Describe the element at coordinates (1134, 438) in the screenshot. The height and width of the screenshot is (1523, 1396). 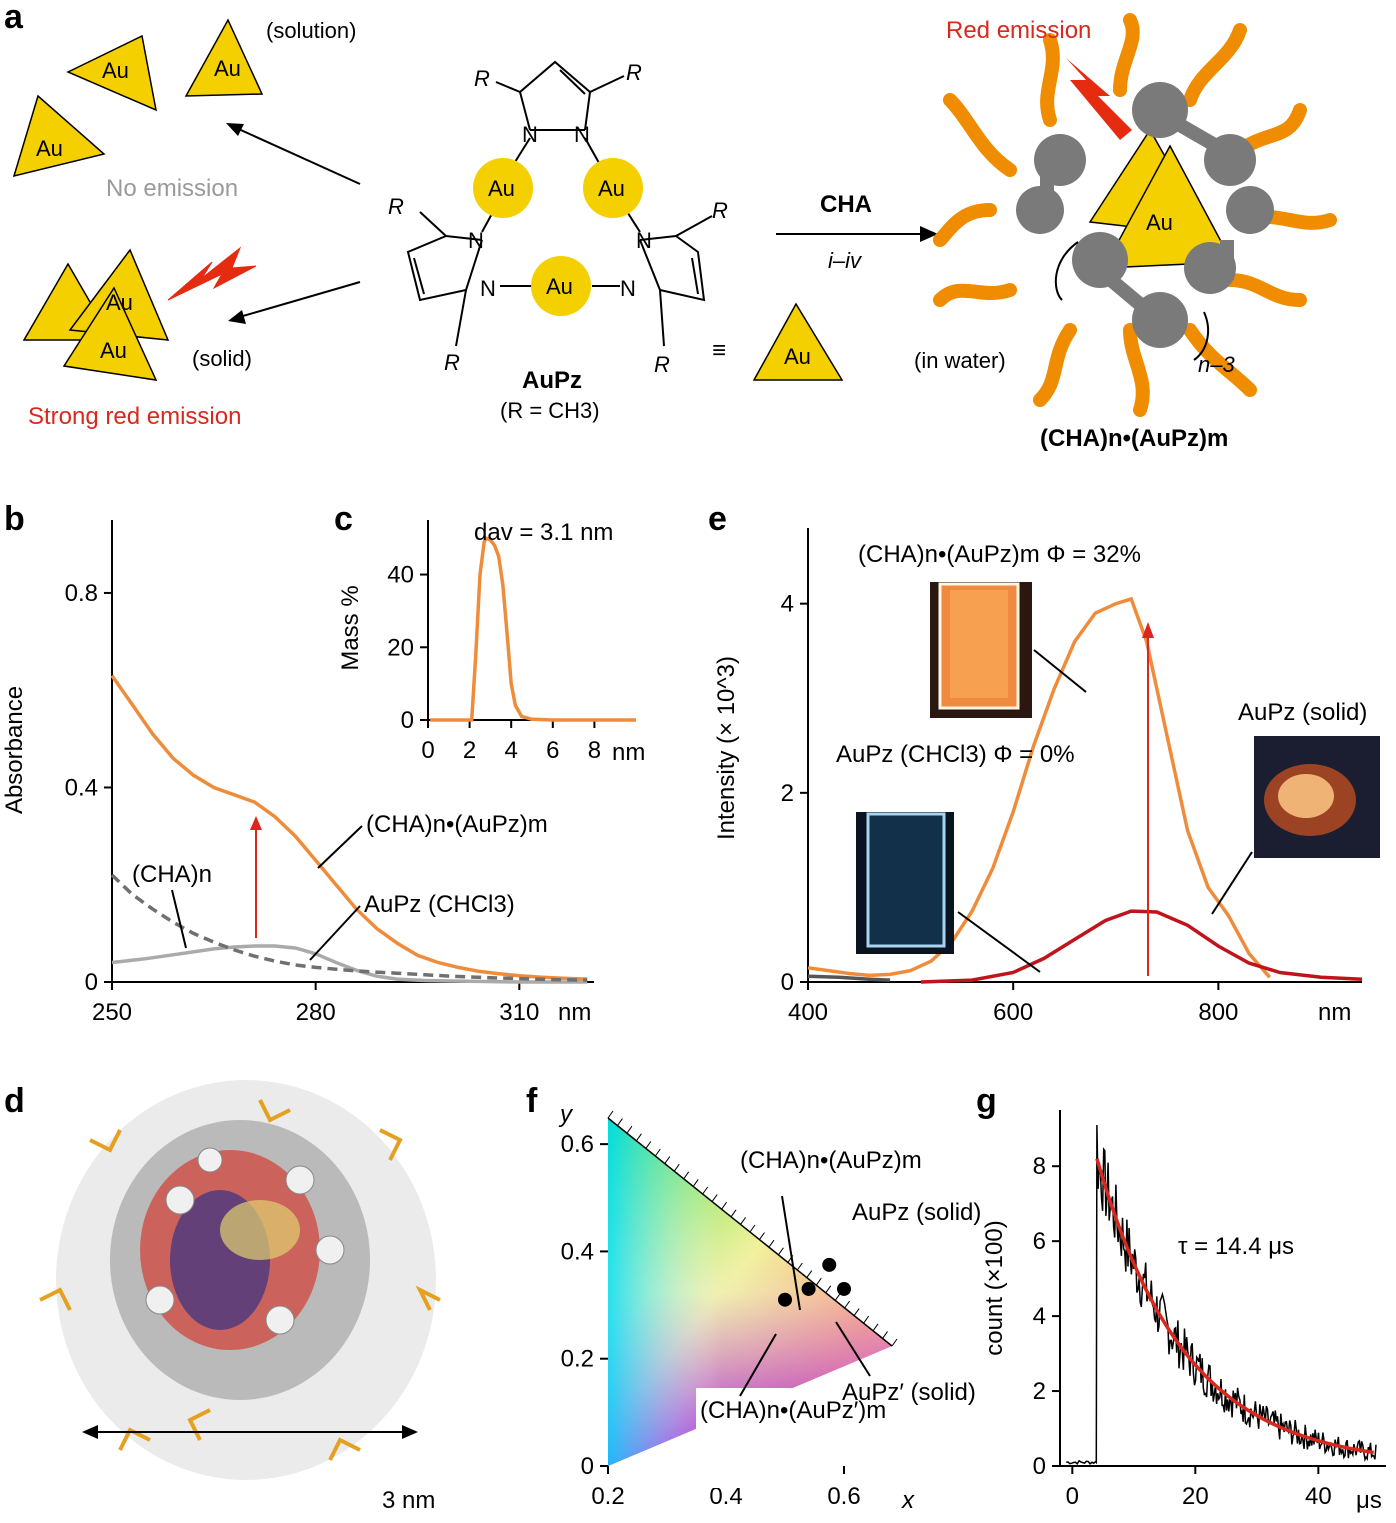
I see `product-label: (CHA)n•(AuPz)m` at that location.